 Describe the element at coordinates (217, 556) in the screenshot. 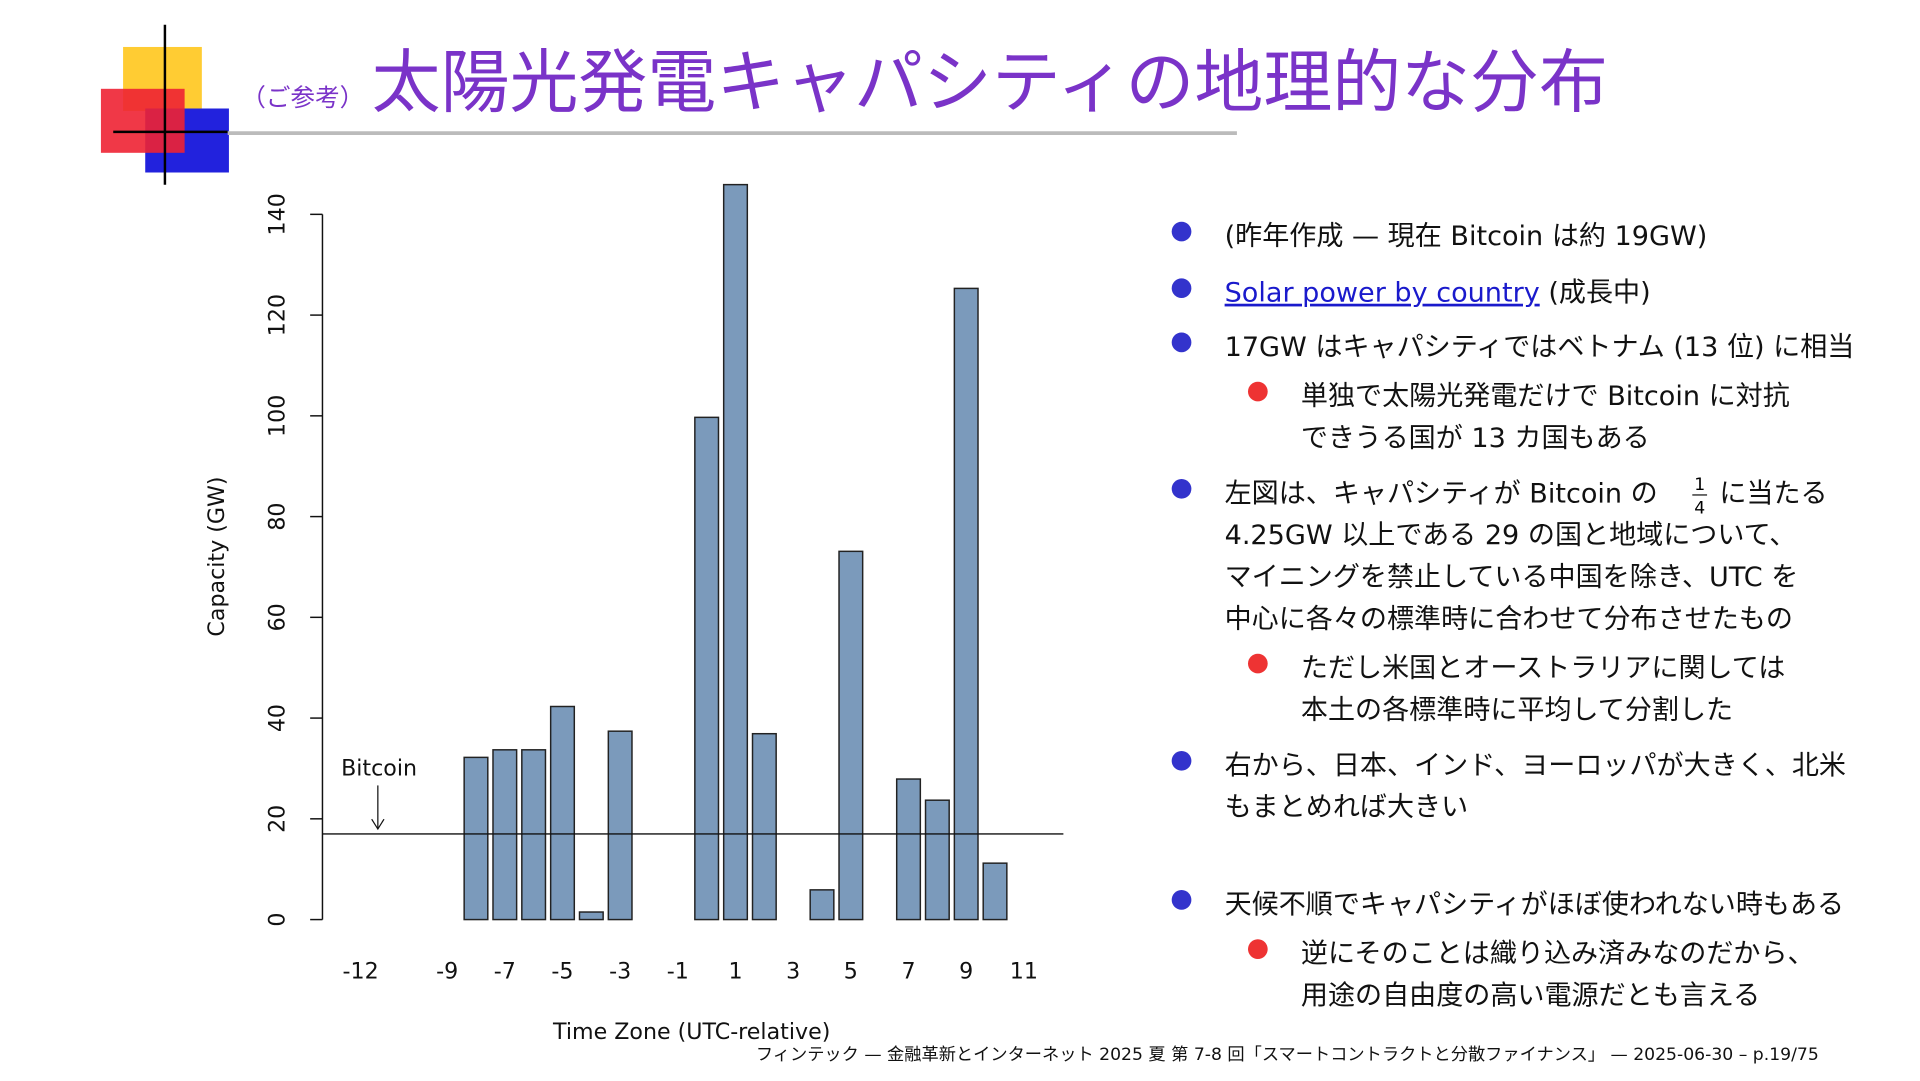

I see `y-axis-label: Capacity (GW)` at that location.